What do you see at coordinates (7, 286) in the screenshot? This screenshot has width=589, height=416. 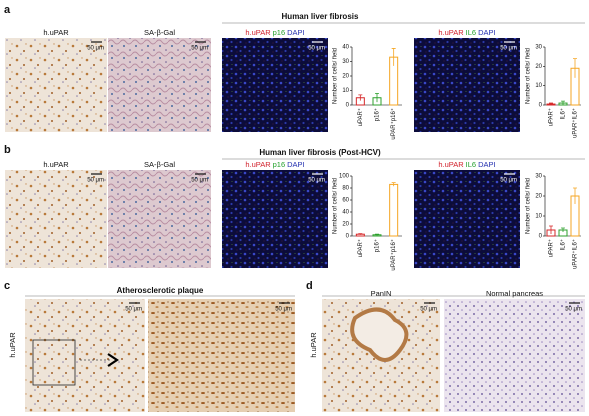 I see `panel-letter: c` at bounding box center [7, 286].